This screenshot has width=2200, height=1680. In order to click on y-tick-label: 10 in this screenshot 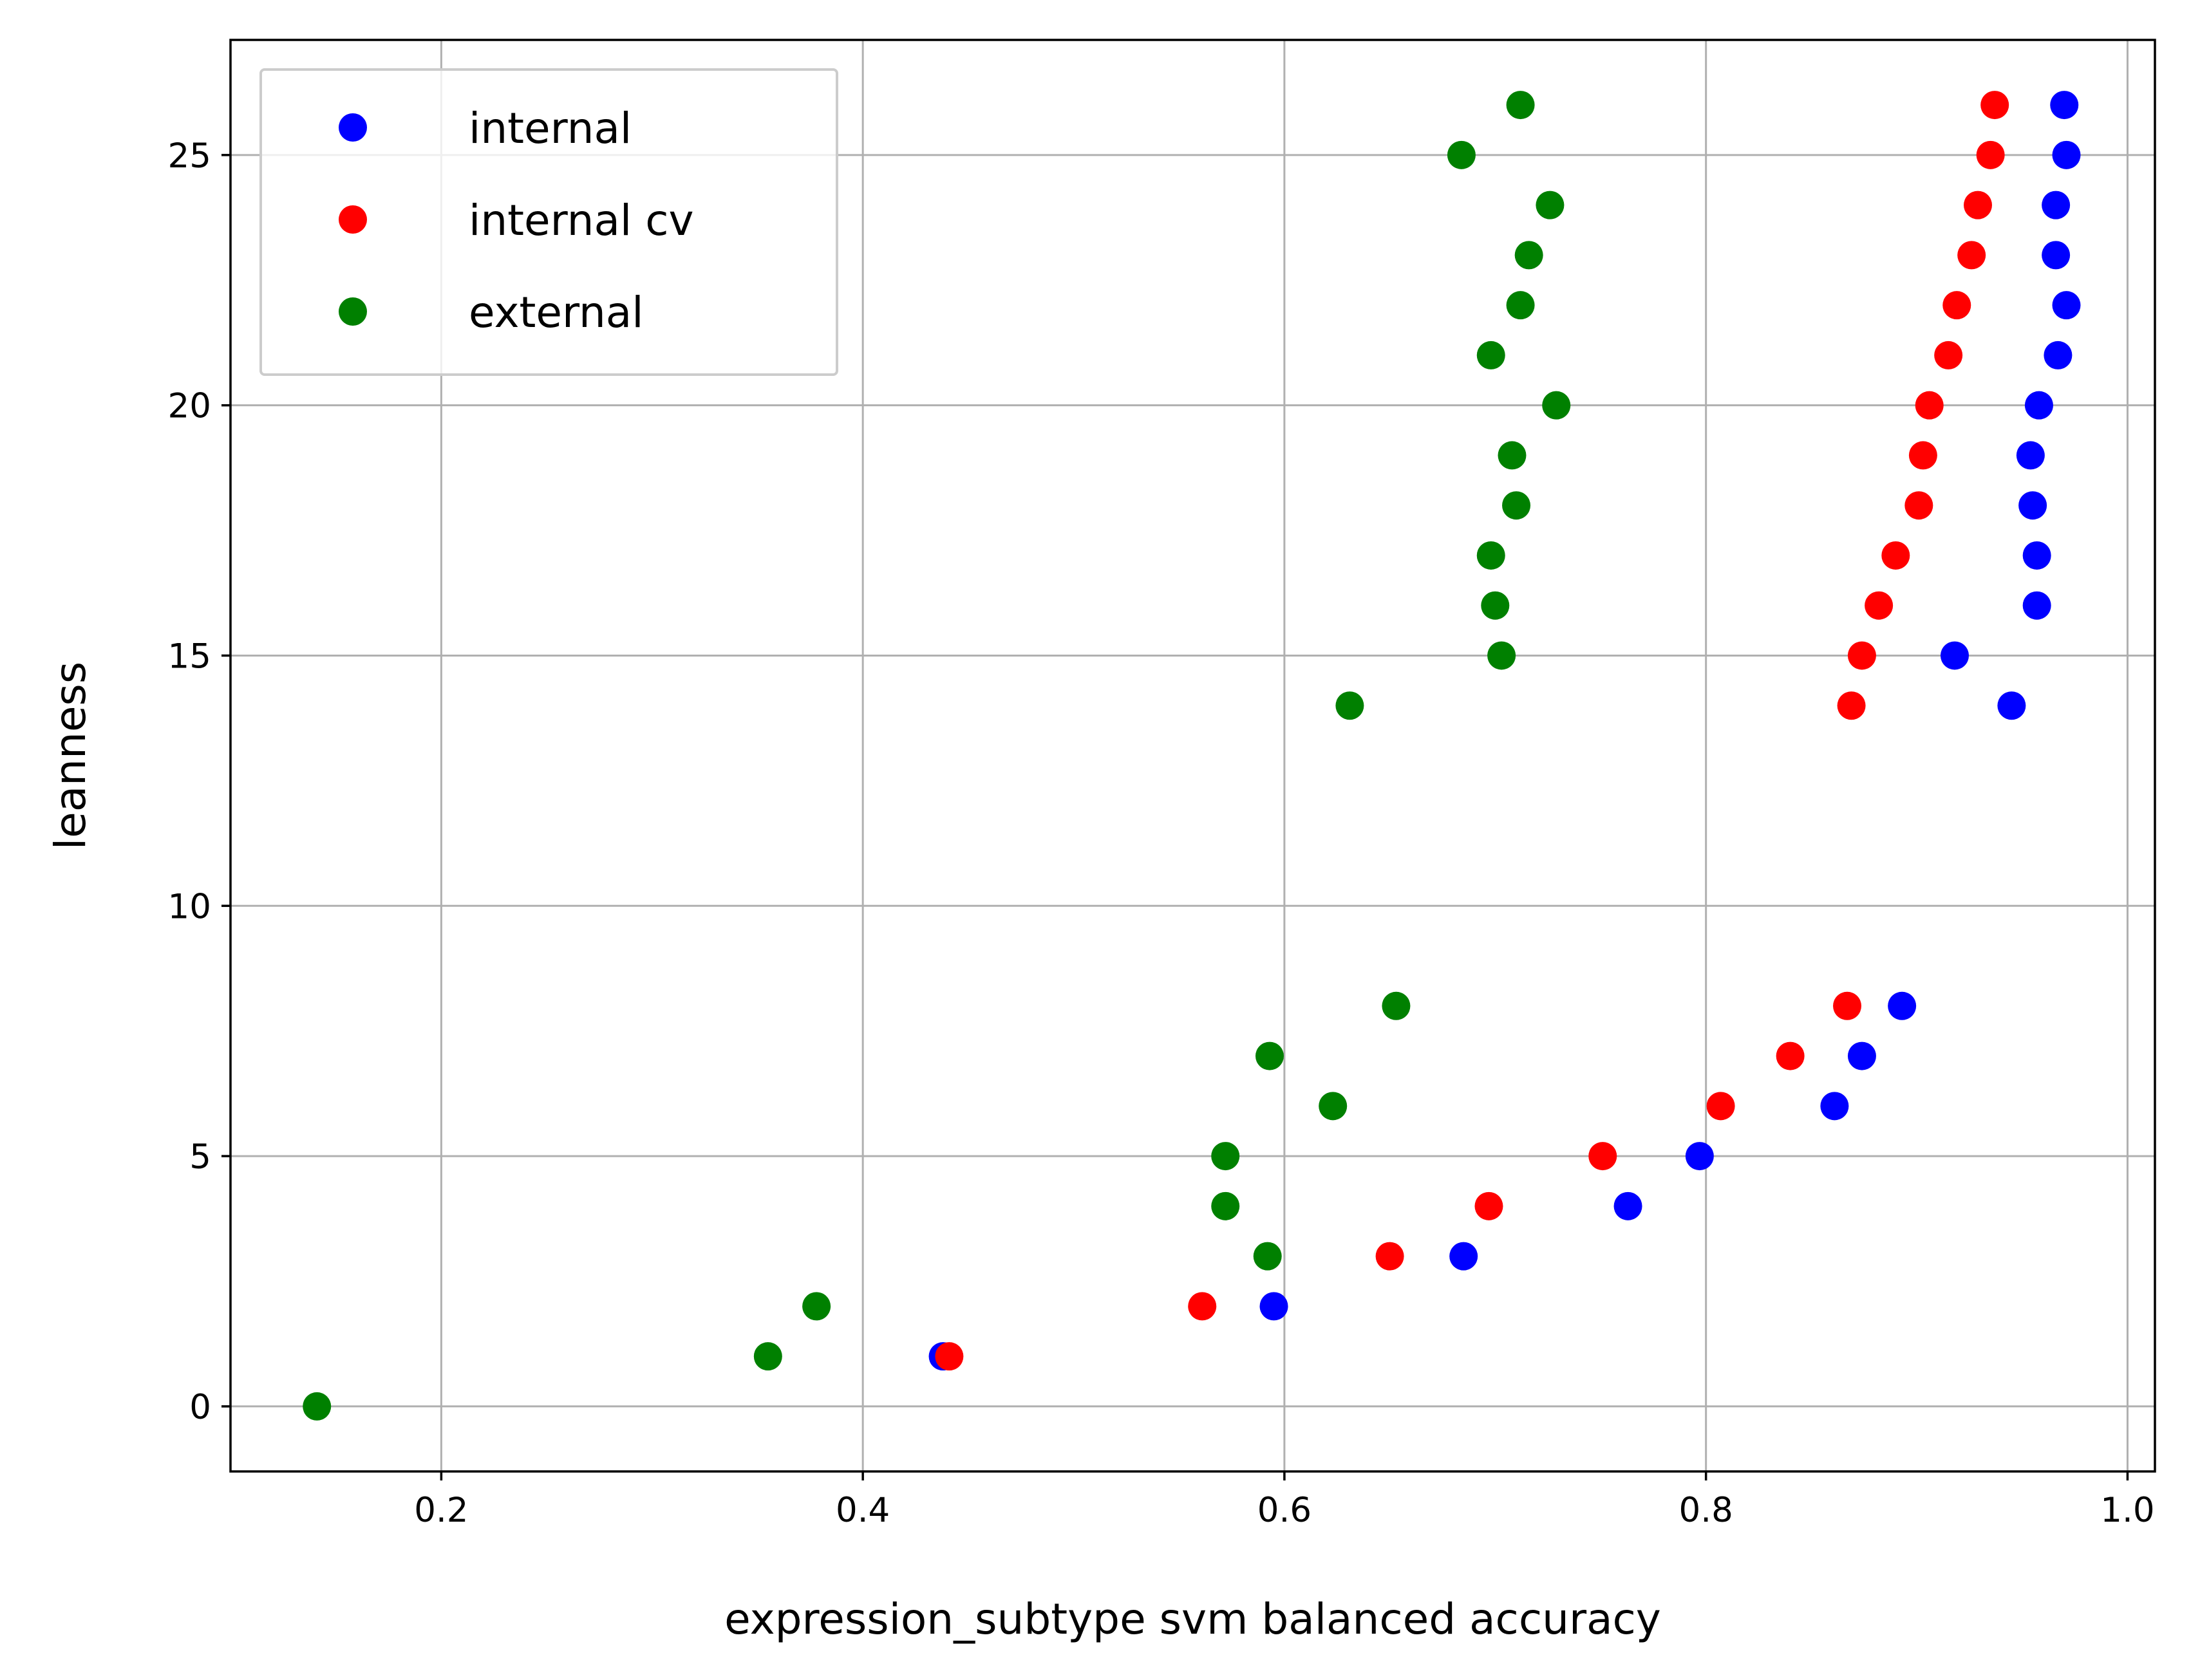, I will do `click(189, 906)`.